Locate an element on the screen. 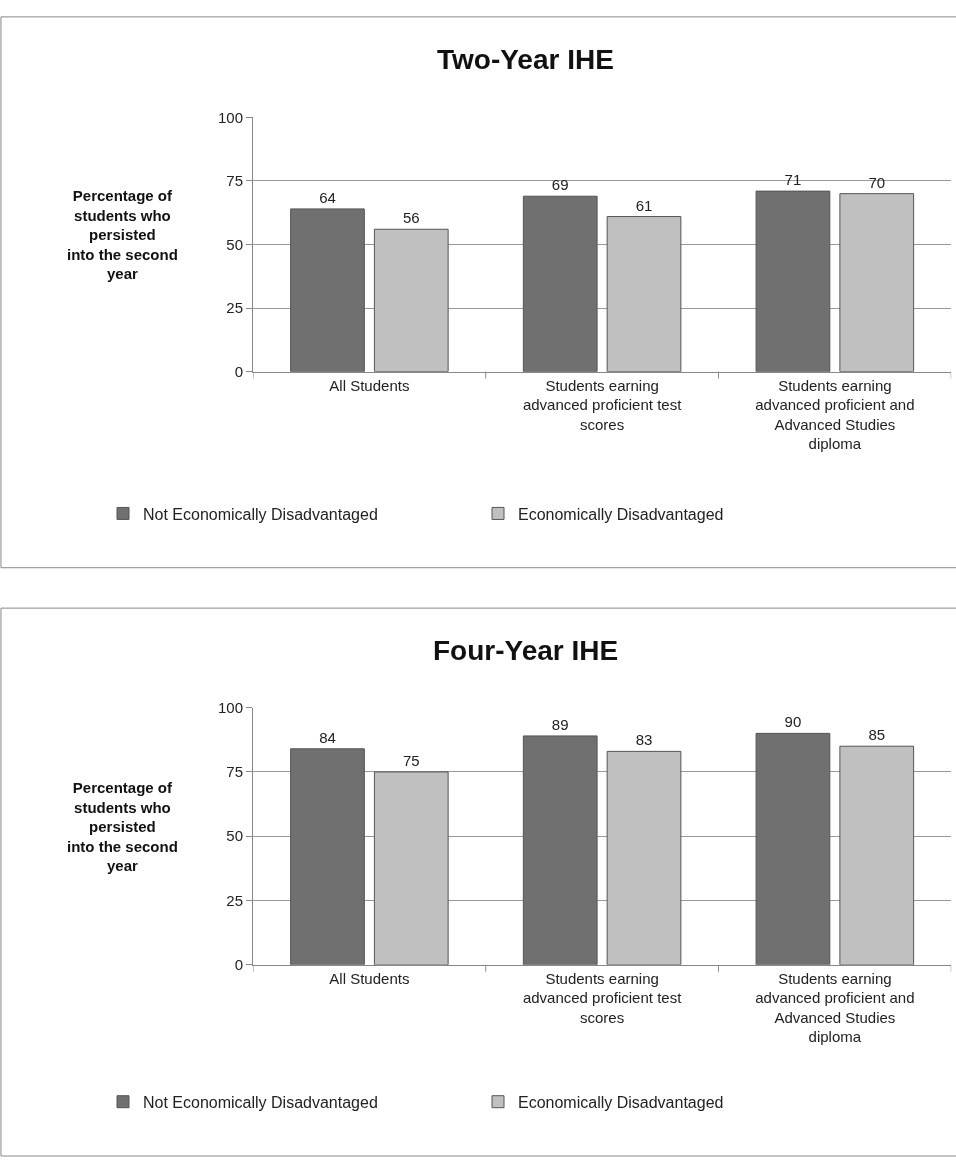  data-label: 56 is located at coordinates (411, 218).